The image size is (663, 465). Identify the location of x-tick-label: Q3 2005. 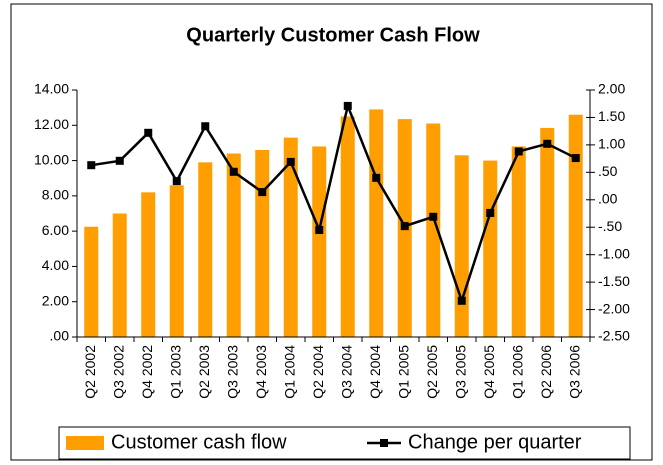
(460, 372).